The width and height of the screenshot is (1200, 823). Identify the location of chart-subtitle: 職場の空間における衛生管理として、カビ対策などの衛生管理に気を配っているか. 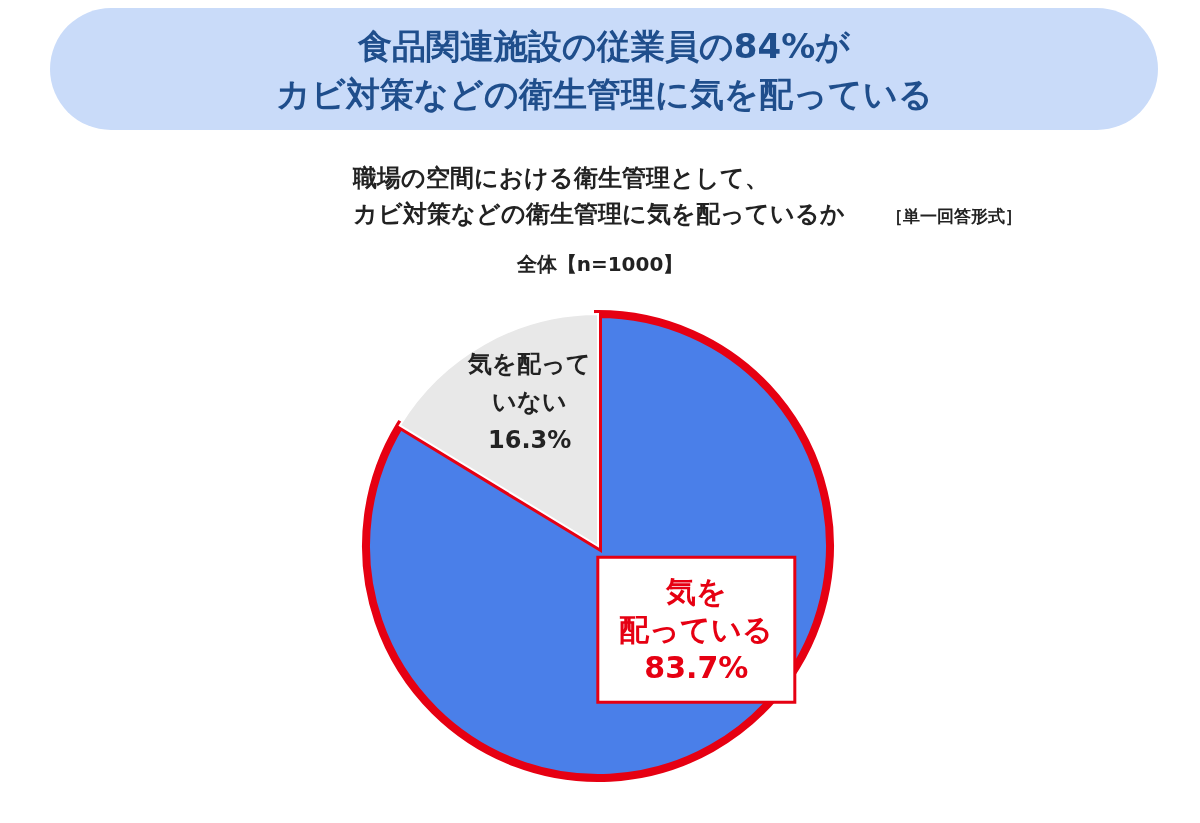
(598, 196).